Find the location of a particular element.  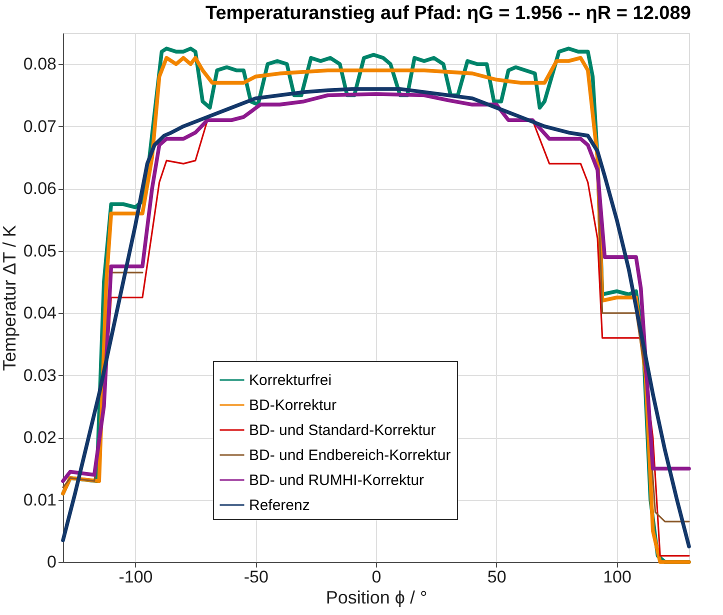

y-tick-label: 0.01 is located at coordinates (39, 500).